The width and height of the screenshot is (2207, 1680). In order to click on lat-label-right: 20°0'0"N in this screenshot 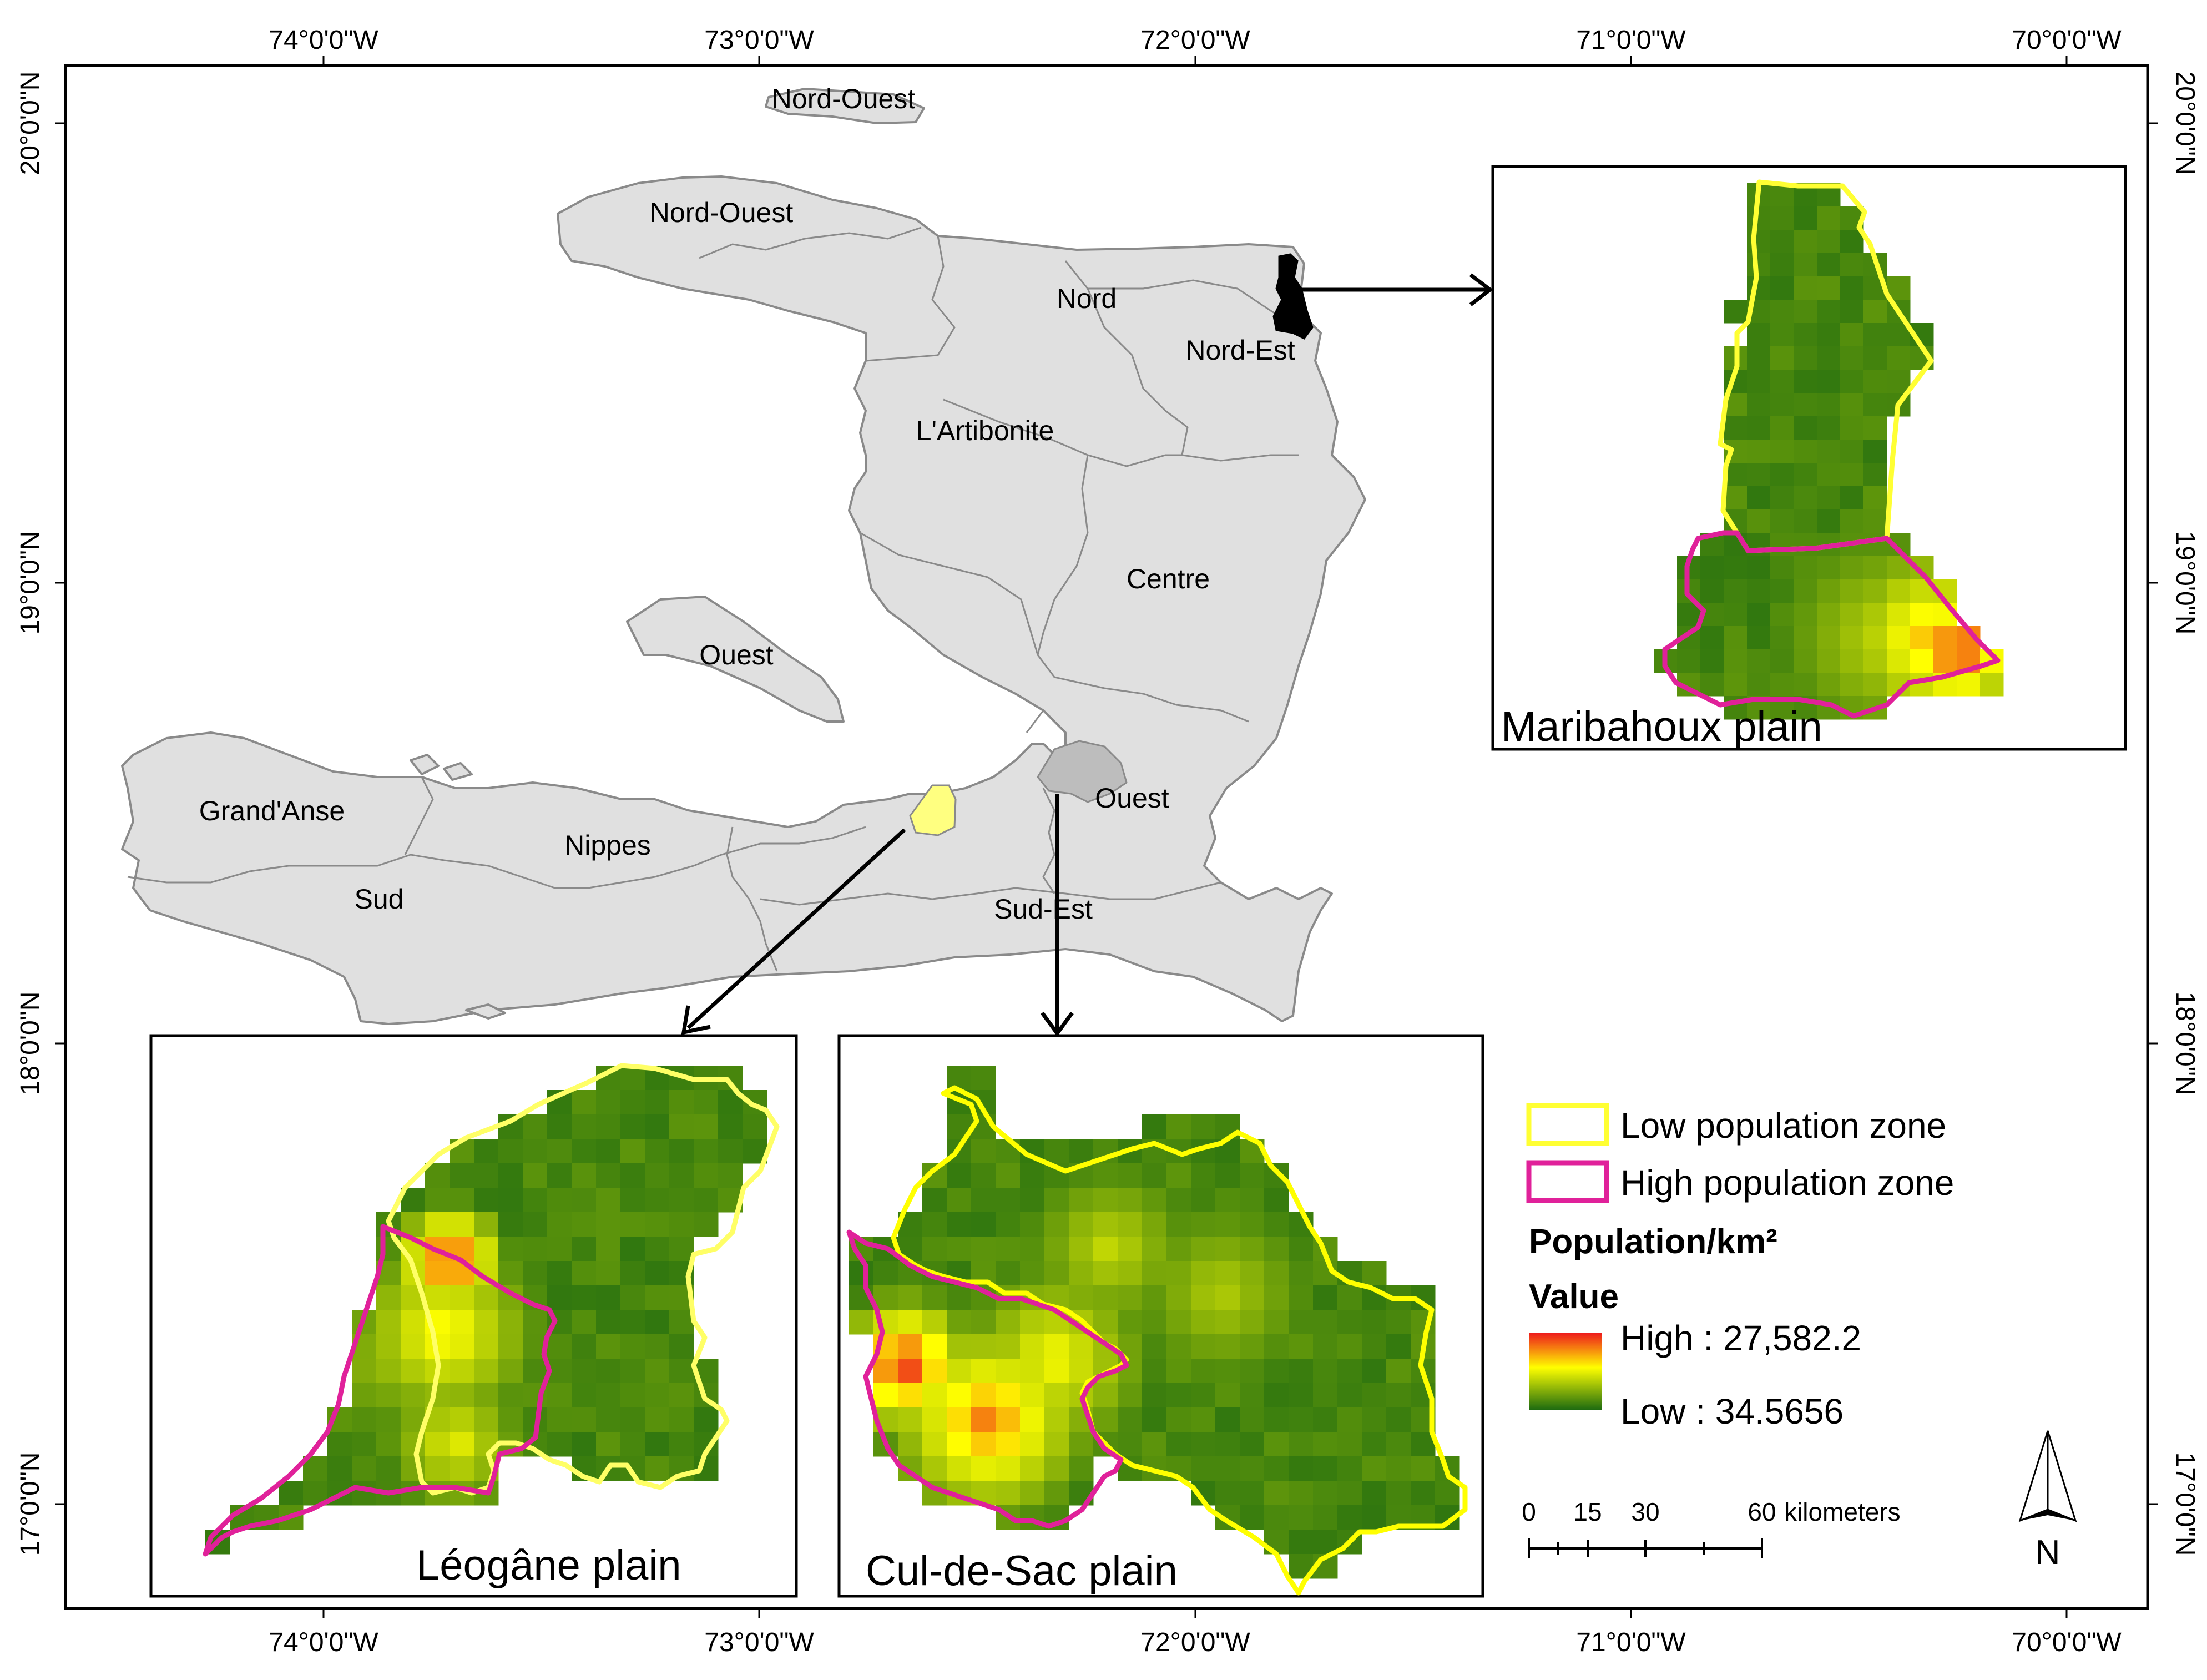, I will do `click(2185, 123)`.